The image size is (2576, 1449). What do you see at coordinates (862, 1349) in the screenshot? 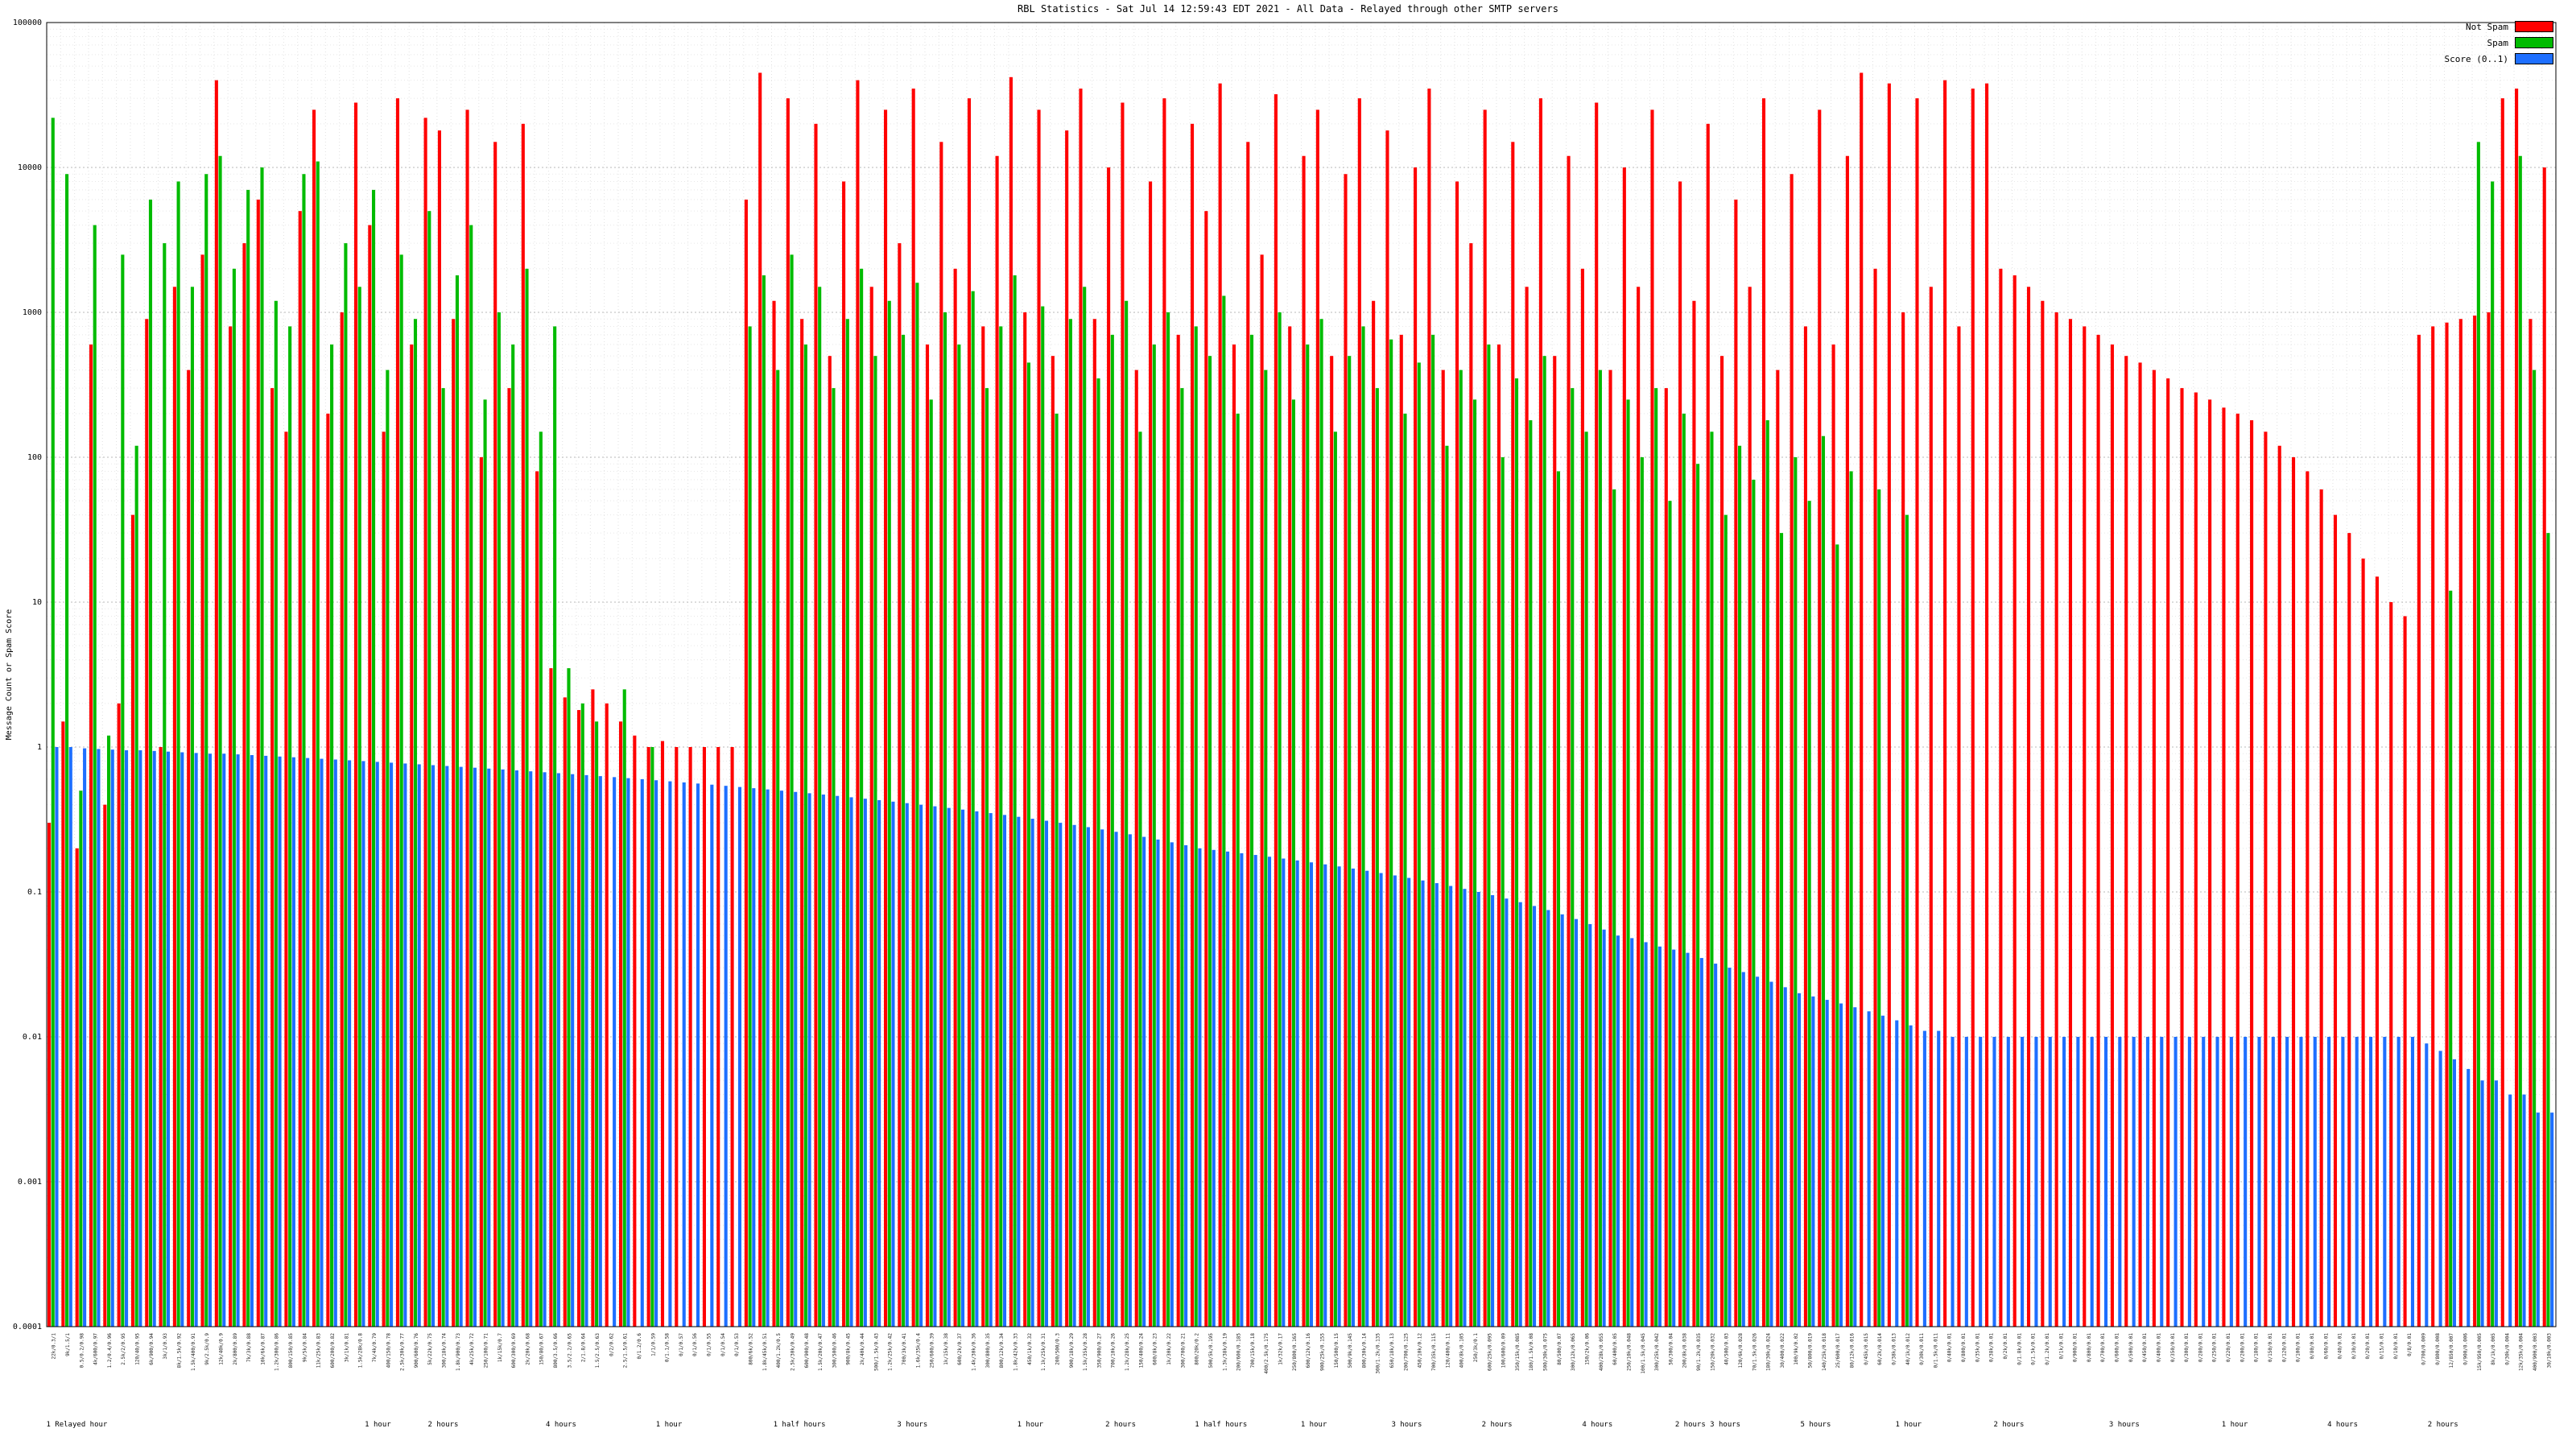
I see `svg-text: 2k/40k/0.44` at bounding box center [862, 1349].